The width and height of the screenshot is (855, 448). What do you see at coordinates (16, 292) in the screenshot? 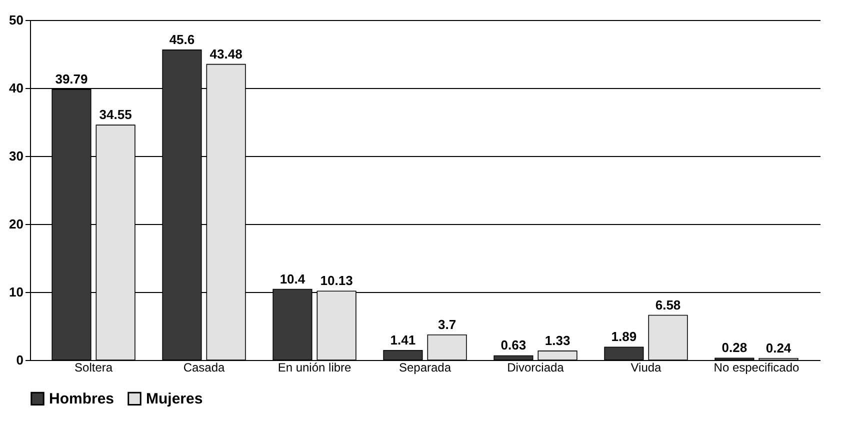
I see `y-tick-label: 10` at bounding box center [16, 292].